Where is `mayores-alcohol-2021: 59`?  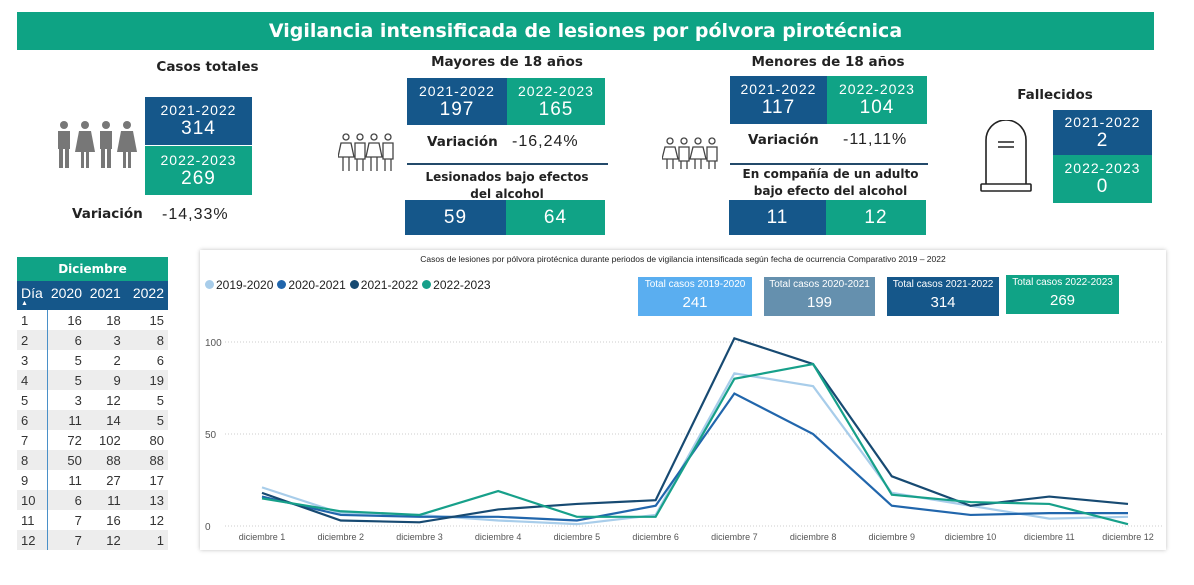
mayores-alcohol-2021: 59 is located at coordinates (455, 217).